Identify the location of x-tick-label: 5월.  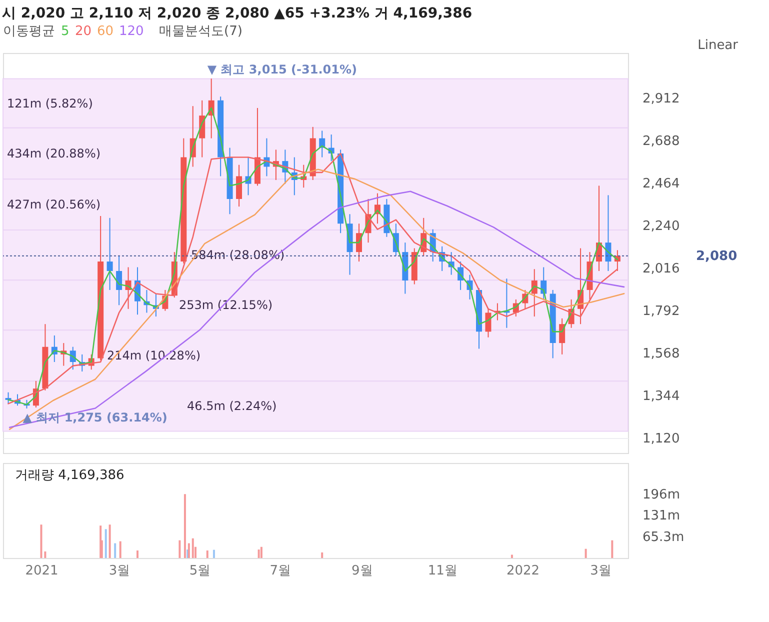
(200, 571).